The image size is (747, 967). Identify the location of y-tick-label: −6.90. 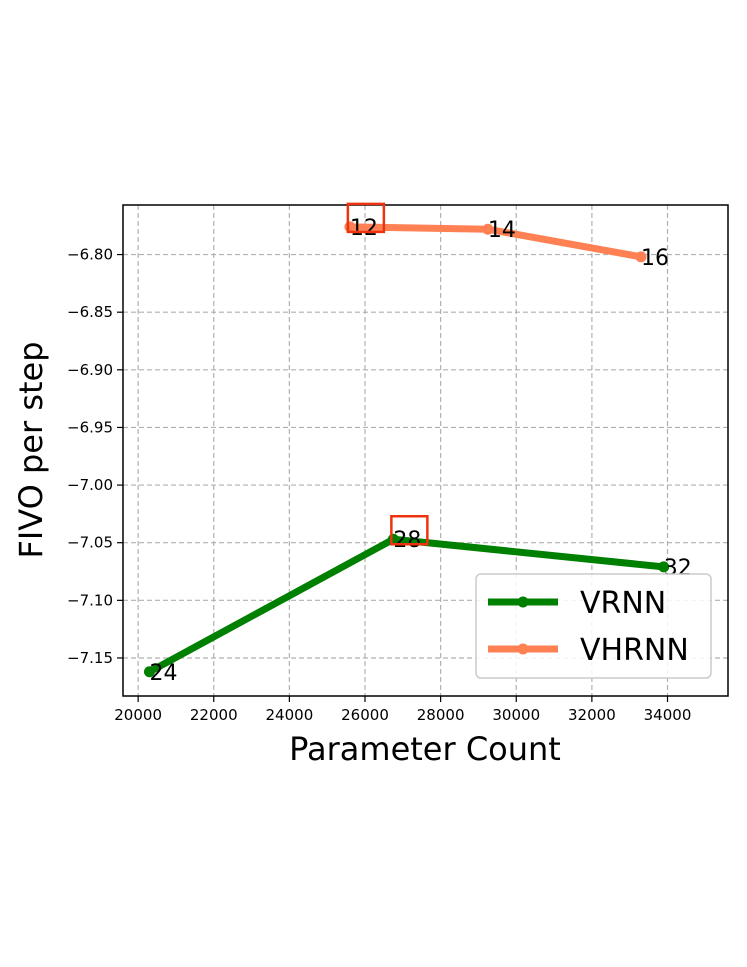
(90, 370).